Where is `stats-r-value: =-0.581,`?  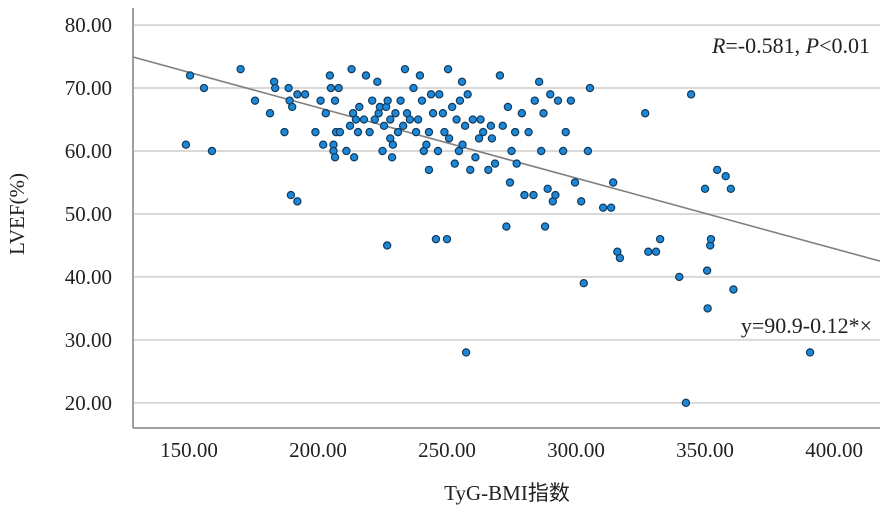
stats-r-value: =-0.581, is located at coordinates (765, 45).